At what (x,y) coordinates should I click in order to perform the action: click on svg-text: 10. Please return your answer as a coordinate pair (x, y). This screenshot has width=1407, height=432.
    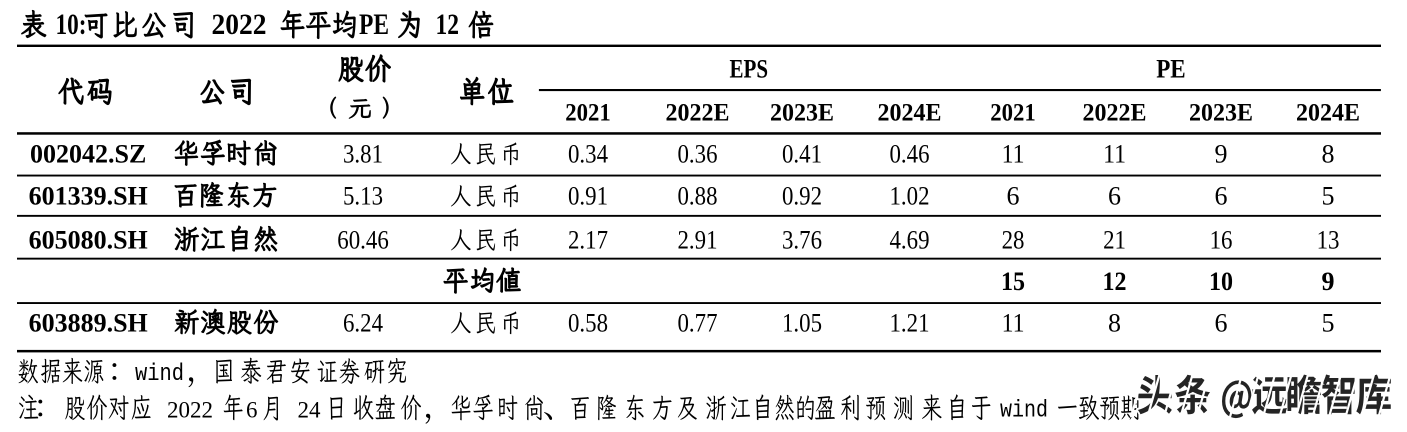
    Looking at the image, I should click on (1221, 281).